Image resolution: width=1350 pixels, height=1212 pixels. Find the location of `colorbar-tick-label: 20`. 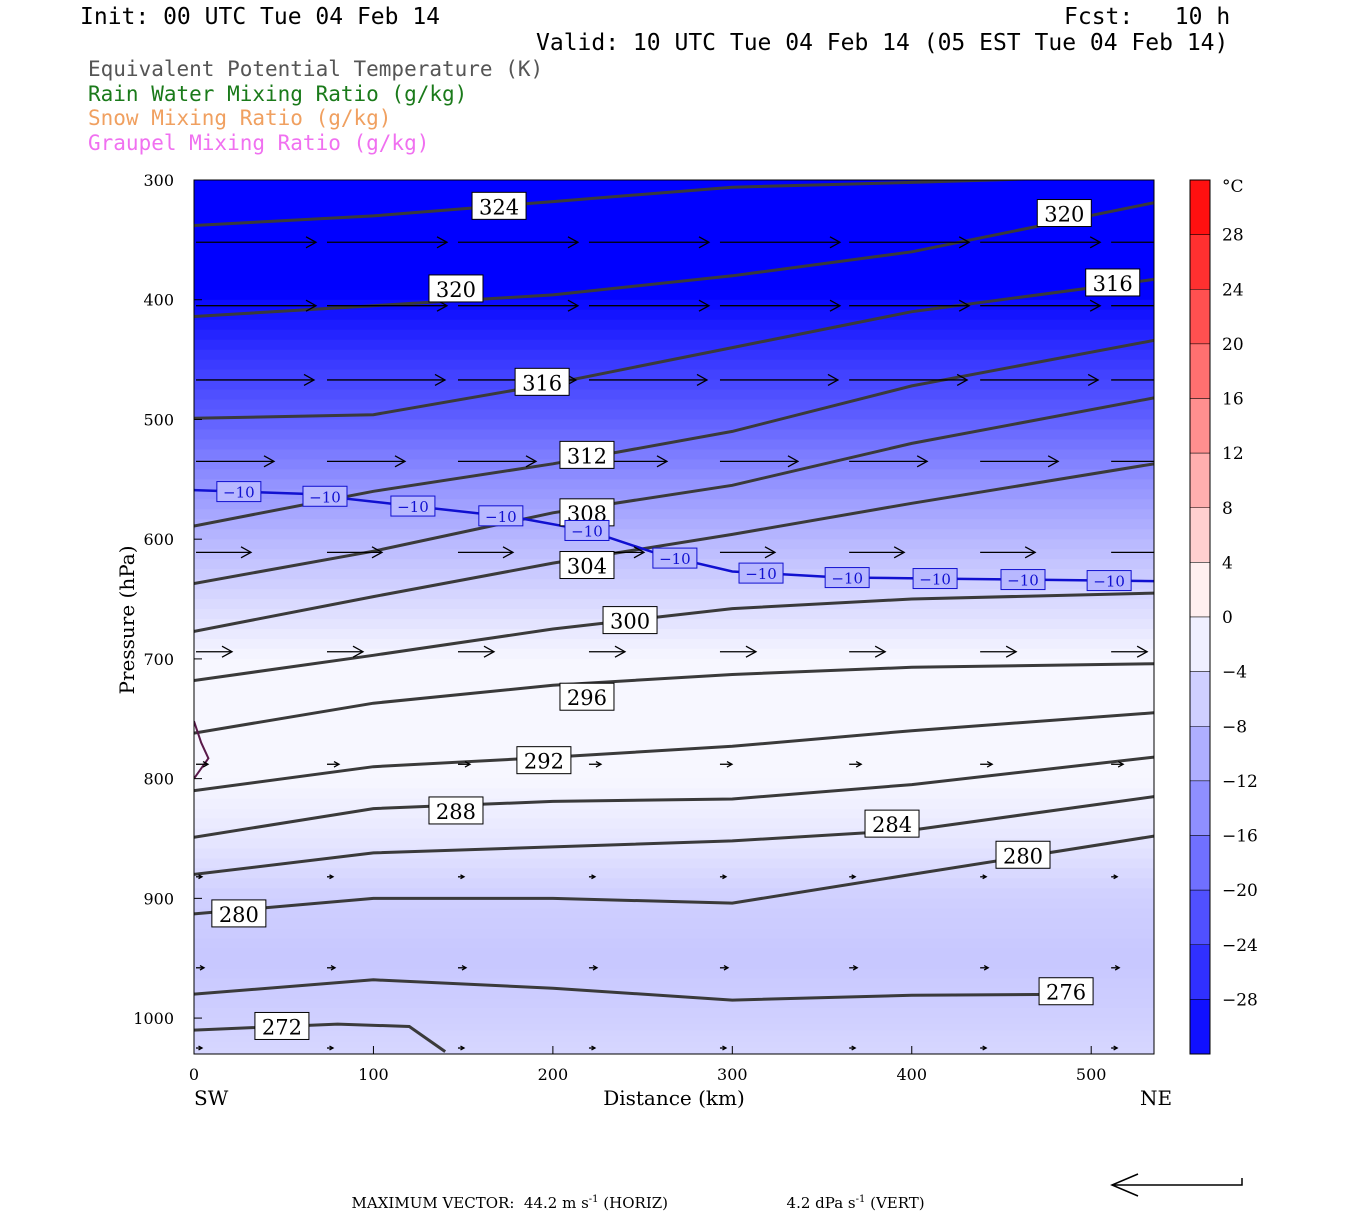

colorbar-tick-label: 20 is located at coordinates (1233, 345).